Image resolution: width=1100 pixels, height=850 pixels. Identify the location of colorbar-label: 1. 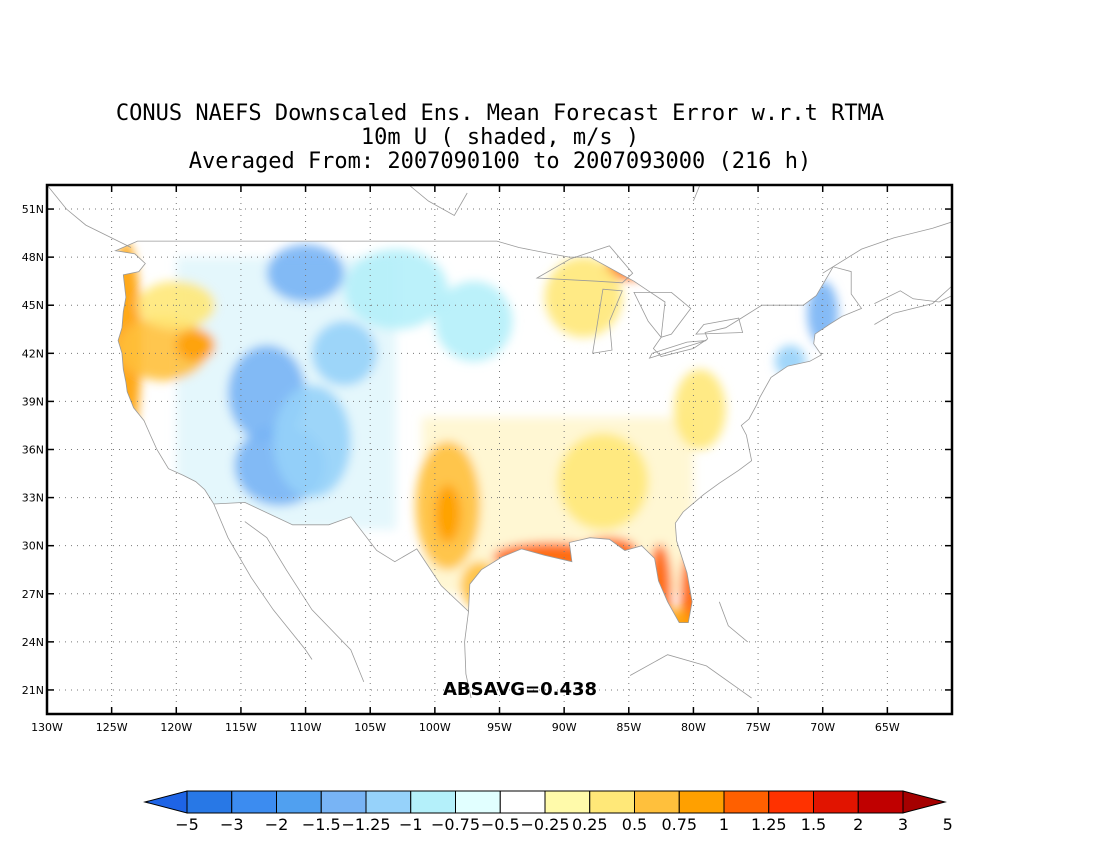
(724, 824).